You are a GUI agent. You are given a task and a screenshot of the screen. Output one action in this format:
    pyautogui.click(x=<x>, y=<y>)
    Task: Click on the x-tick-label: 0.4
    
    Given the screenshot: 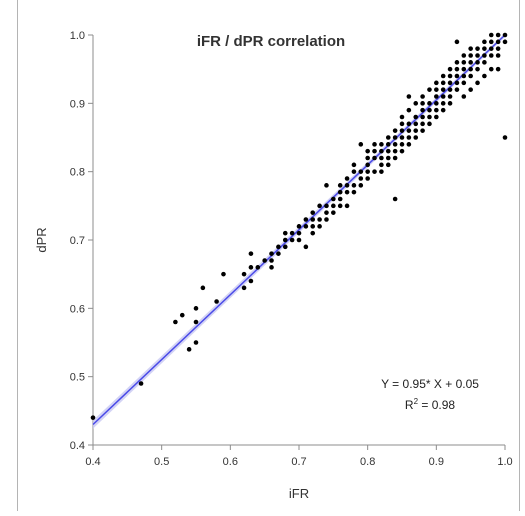 What is the action you would take?
    pyautogui.click(x=92, y=462)
    